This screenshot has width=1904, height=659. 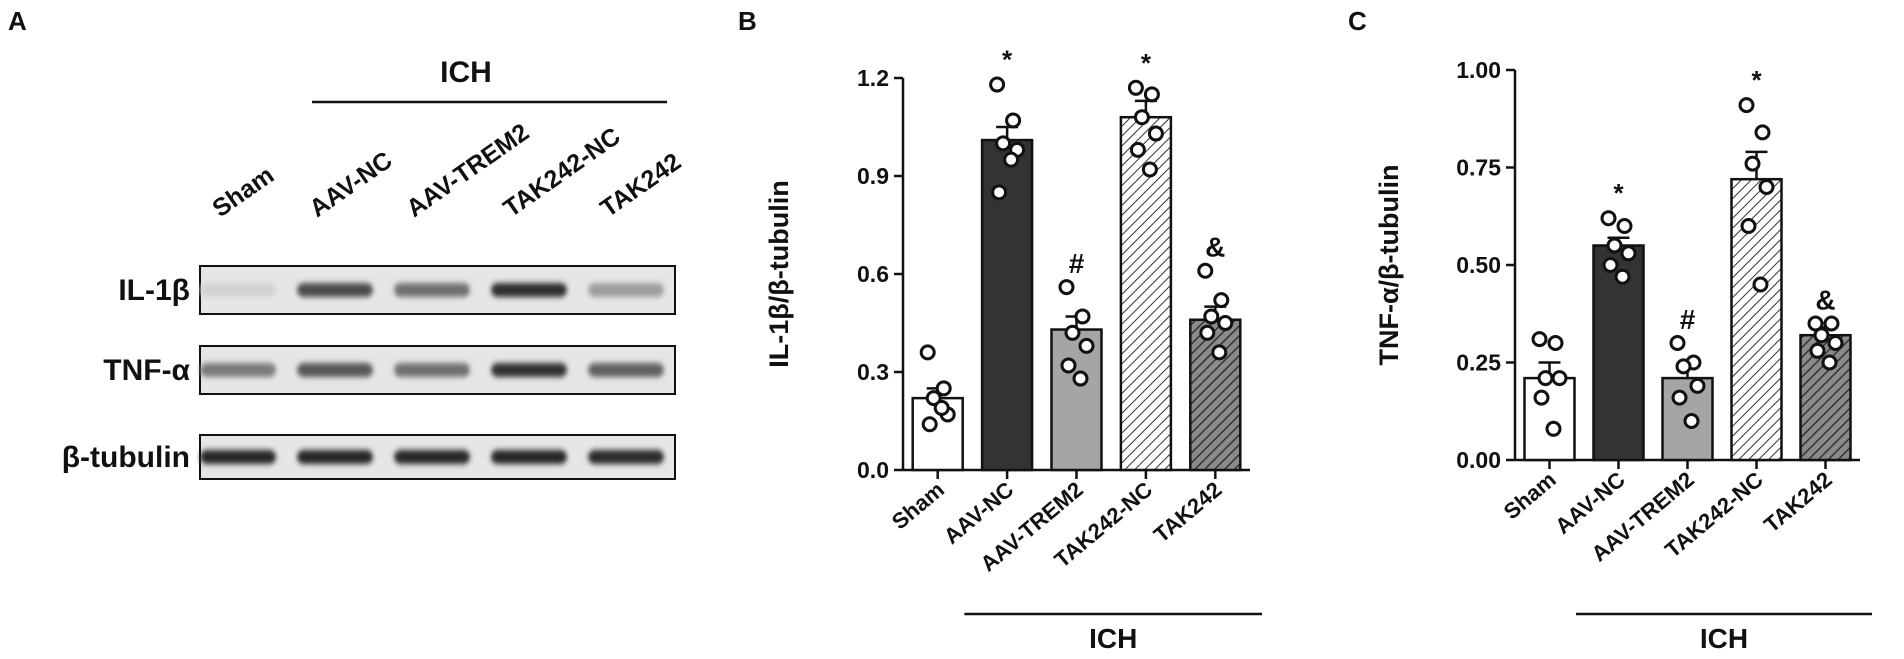 I want to click on blot-row-label: TNF-α, so click(x=146, y=370).